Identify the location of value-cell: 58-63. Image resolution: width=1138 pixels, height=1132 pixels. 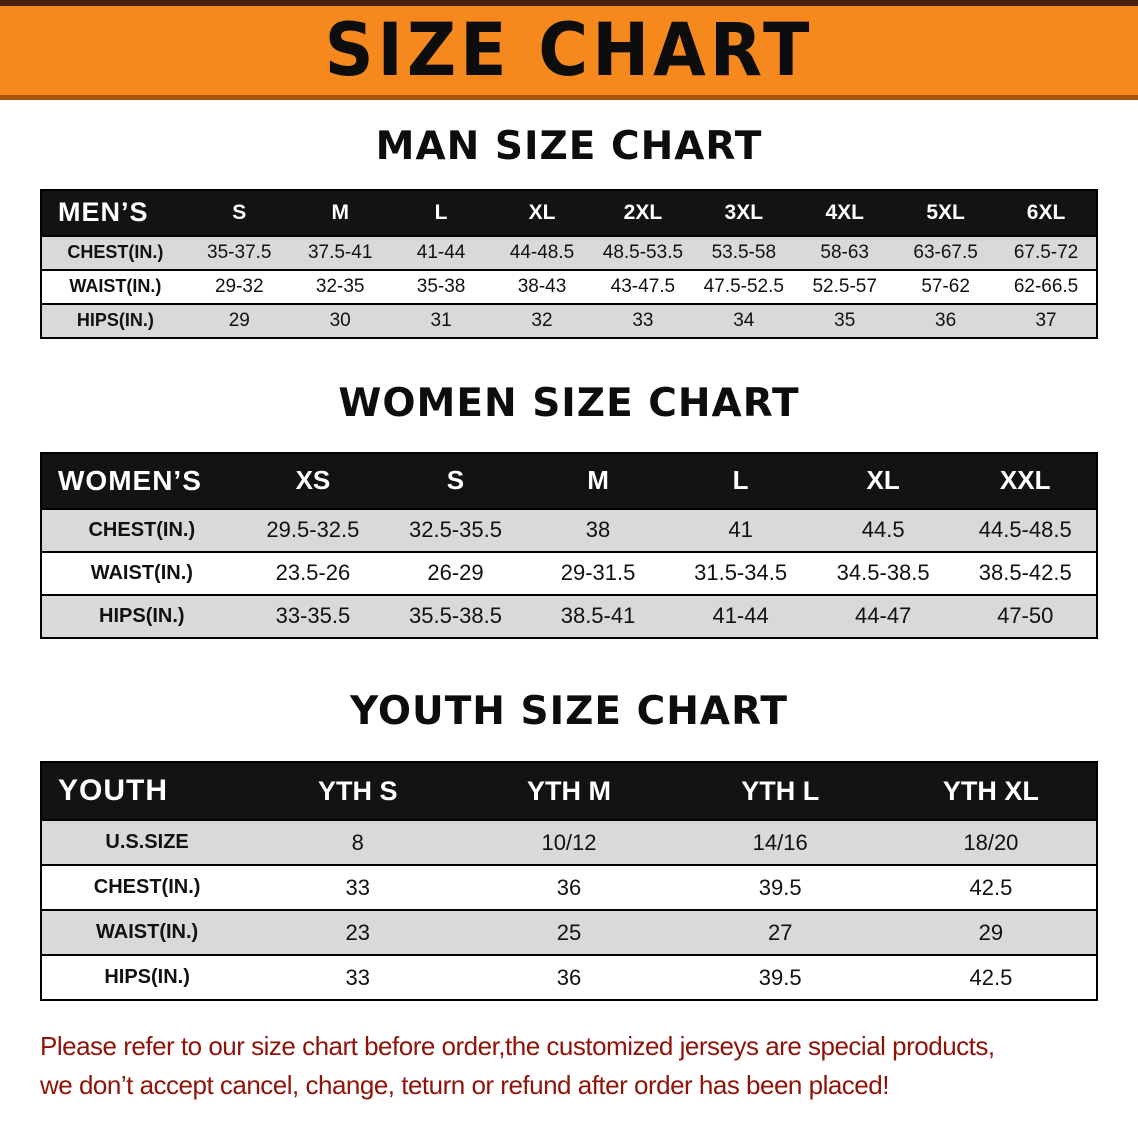
(845, 252).